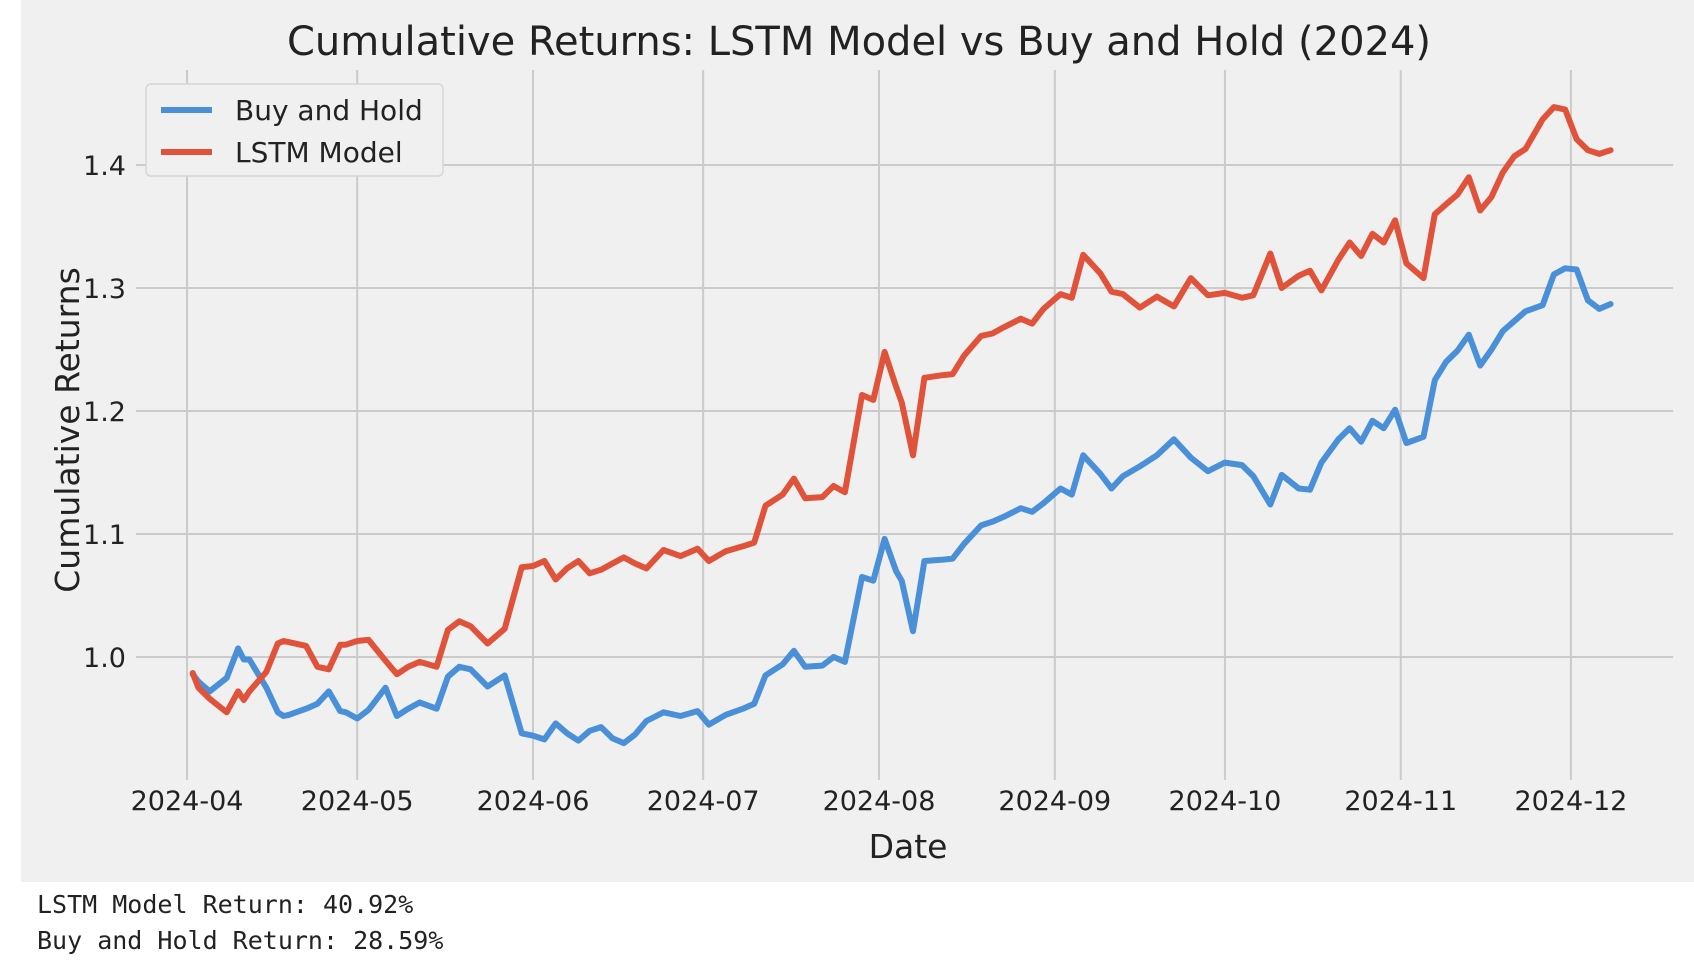 This screenshot has height=963, width=1694. Describe the element at coordinates (104, 535) in the screenshot. I see `y-tick-label: 1.1` at that location.